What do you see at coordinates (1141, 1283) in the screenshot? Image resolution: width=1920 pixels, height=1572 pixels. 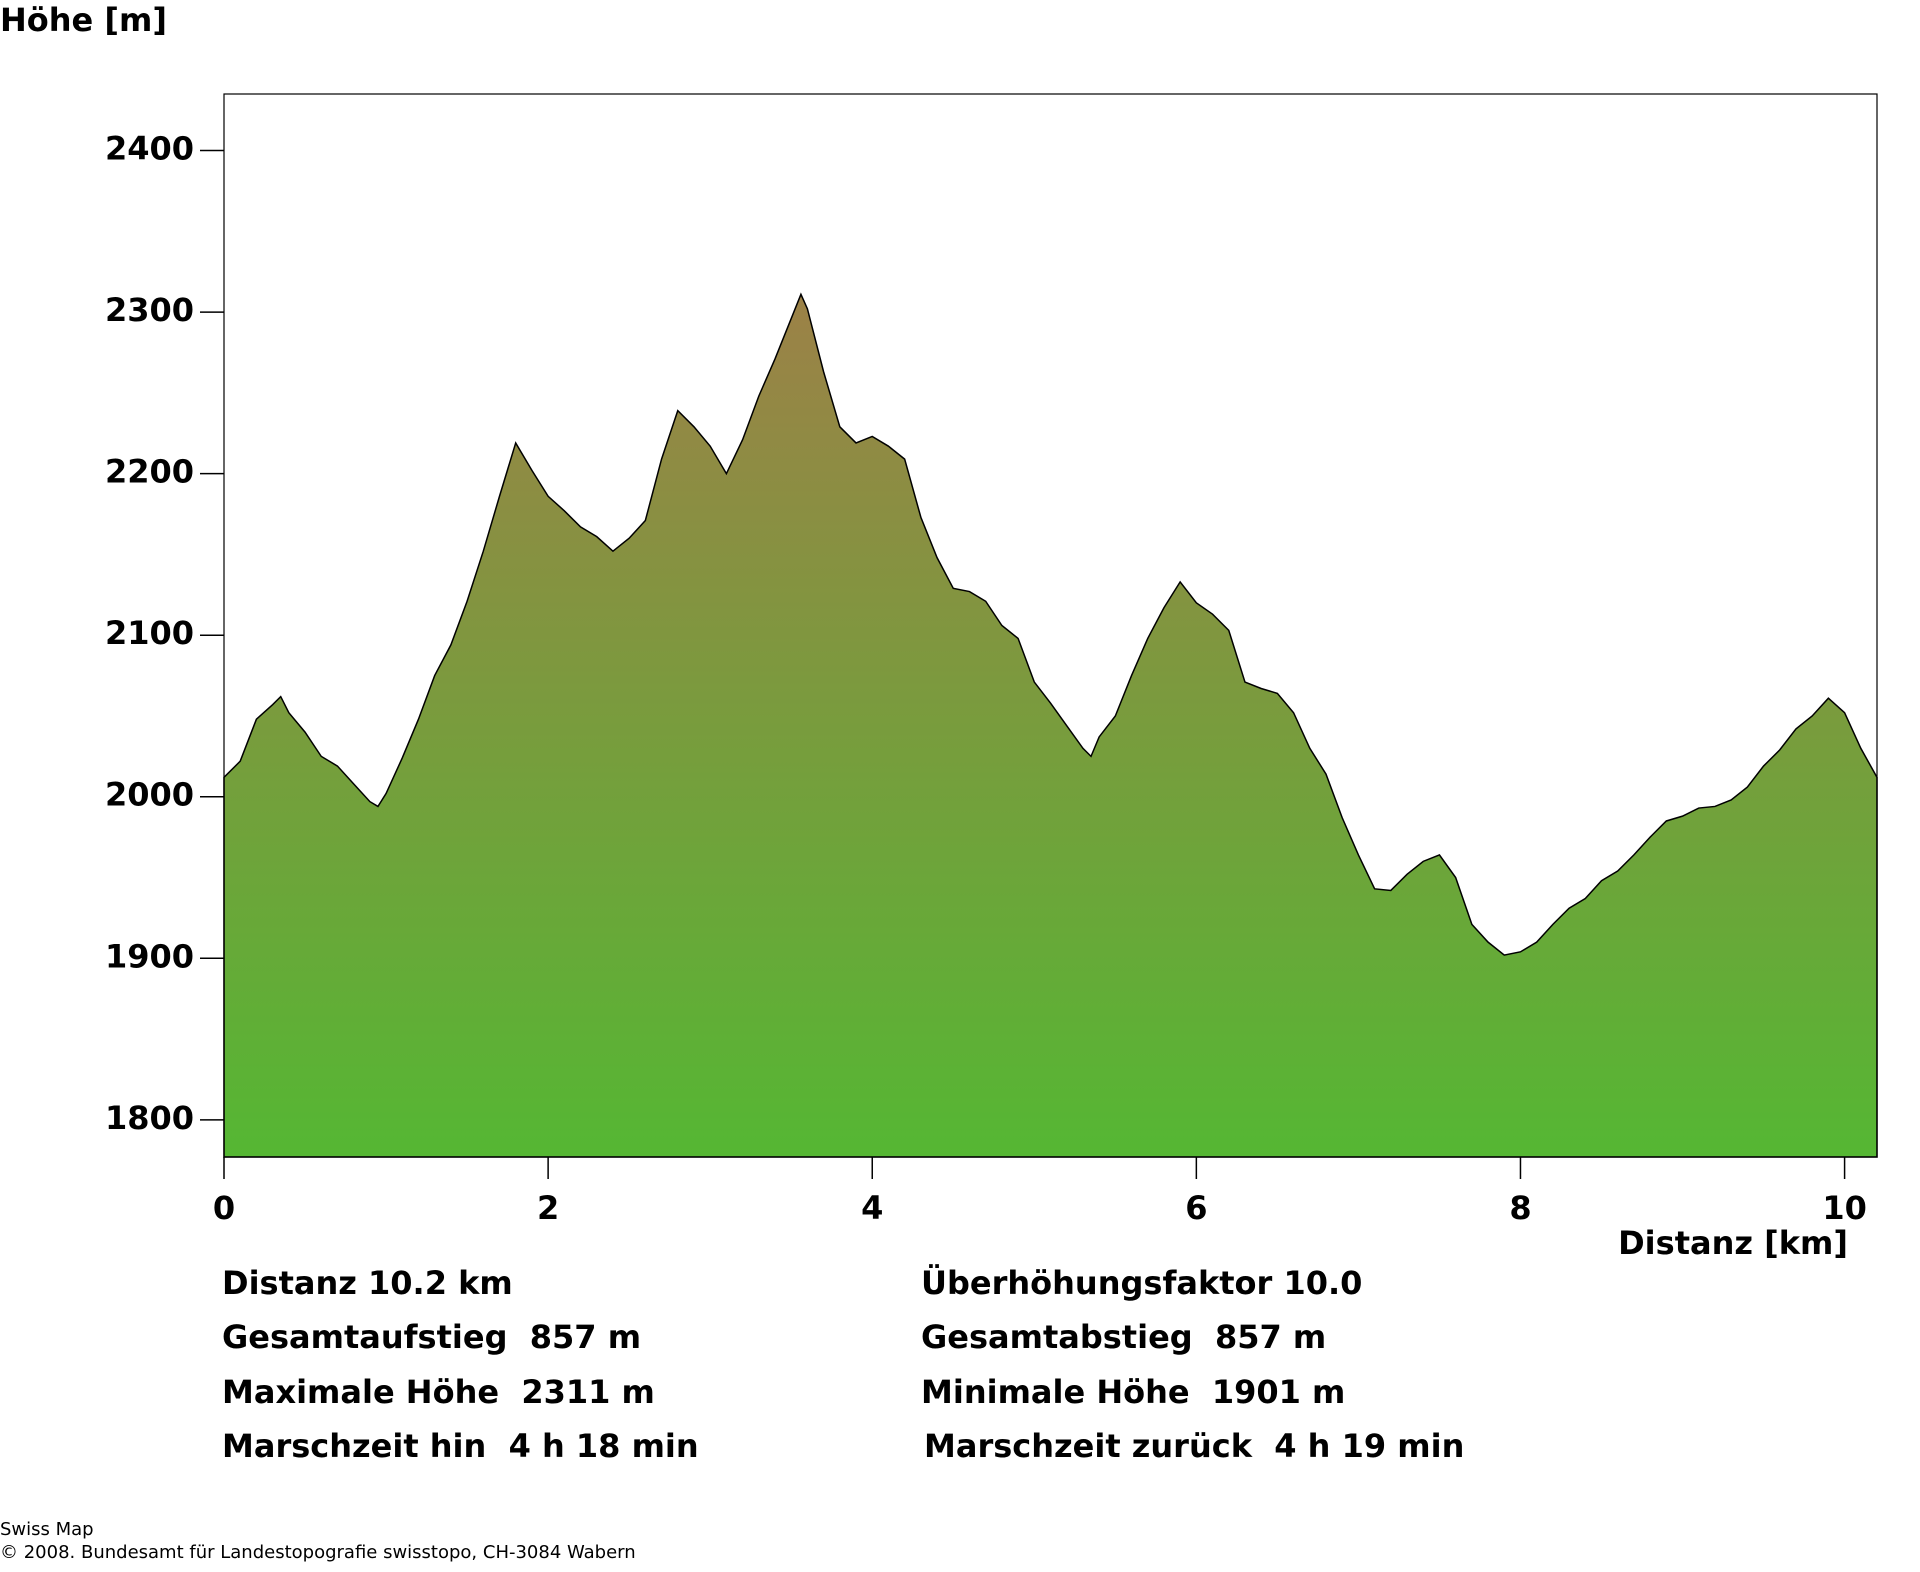 I see `stat: Überhöhungsfaktor 10.0` at bounding box center [1141, 1283].